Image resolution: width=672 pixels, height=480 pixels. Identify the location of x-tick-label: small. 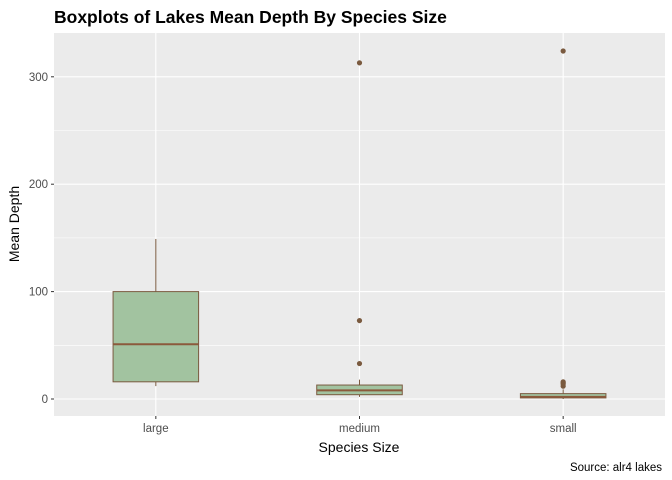
(563, 429).